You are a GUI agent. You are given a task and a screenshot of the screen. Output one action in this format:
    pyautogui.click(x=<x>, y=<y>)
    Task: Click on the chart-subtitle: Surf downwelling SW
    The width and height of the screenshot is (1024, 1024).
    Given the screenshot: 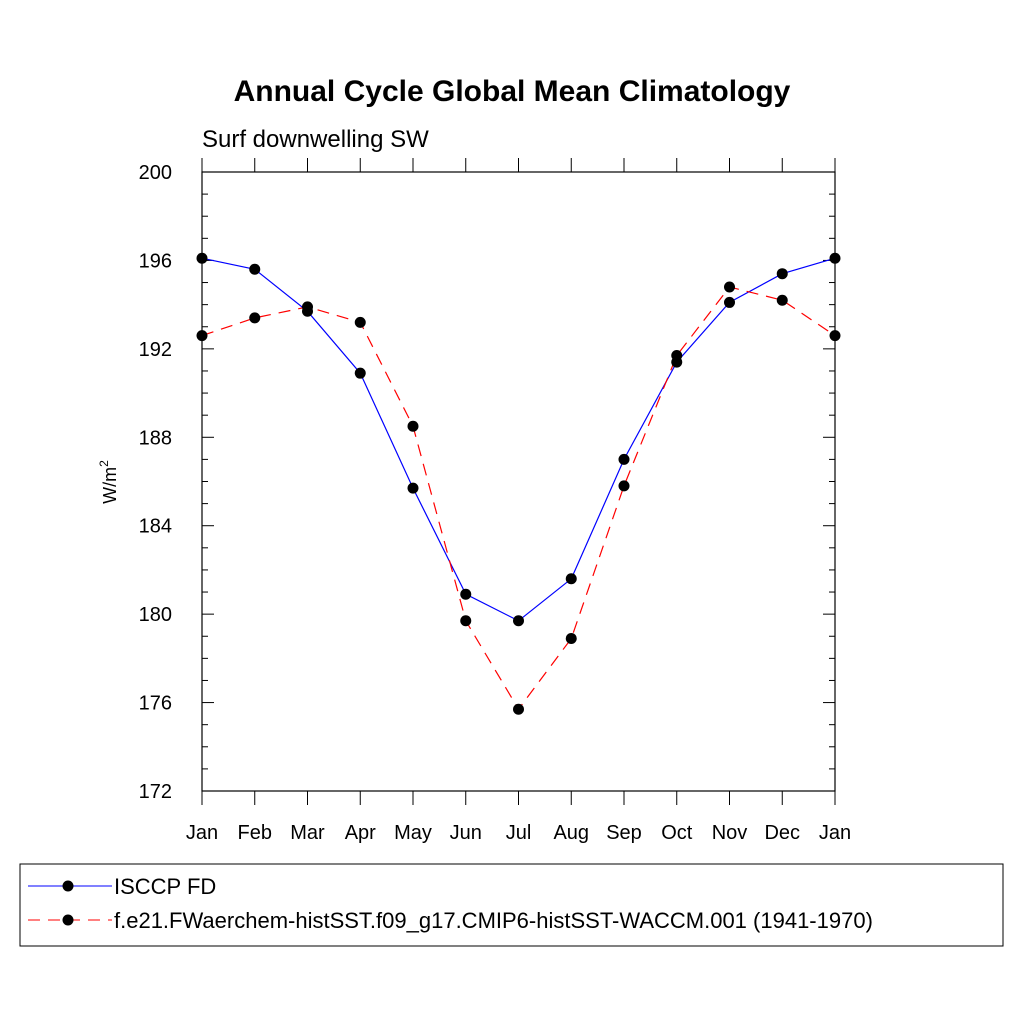 What is the action you would take?
    pyautogui.click(x=315, y=139)
    